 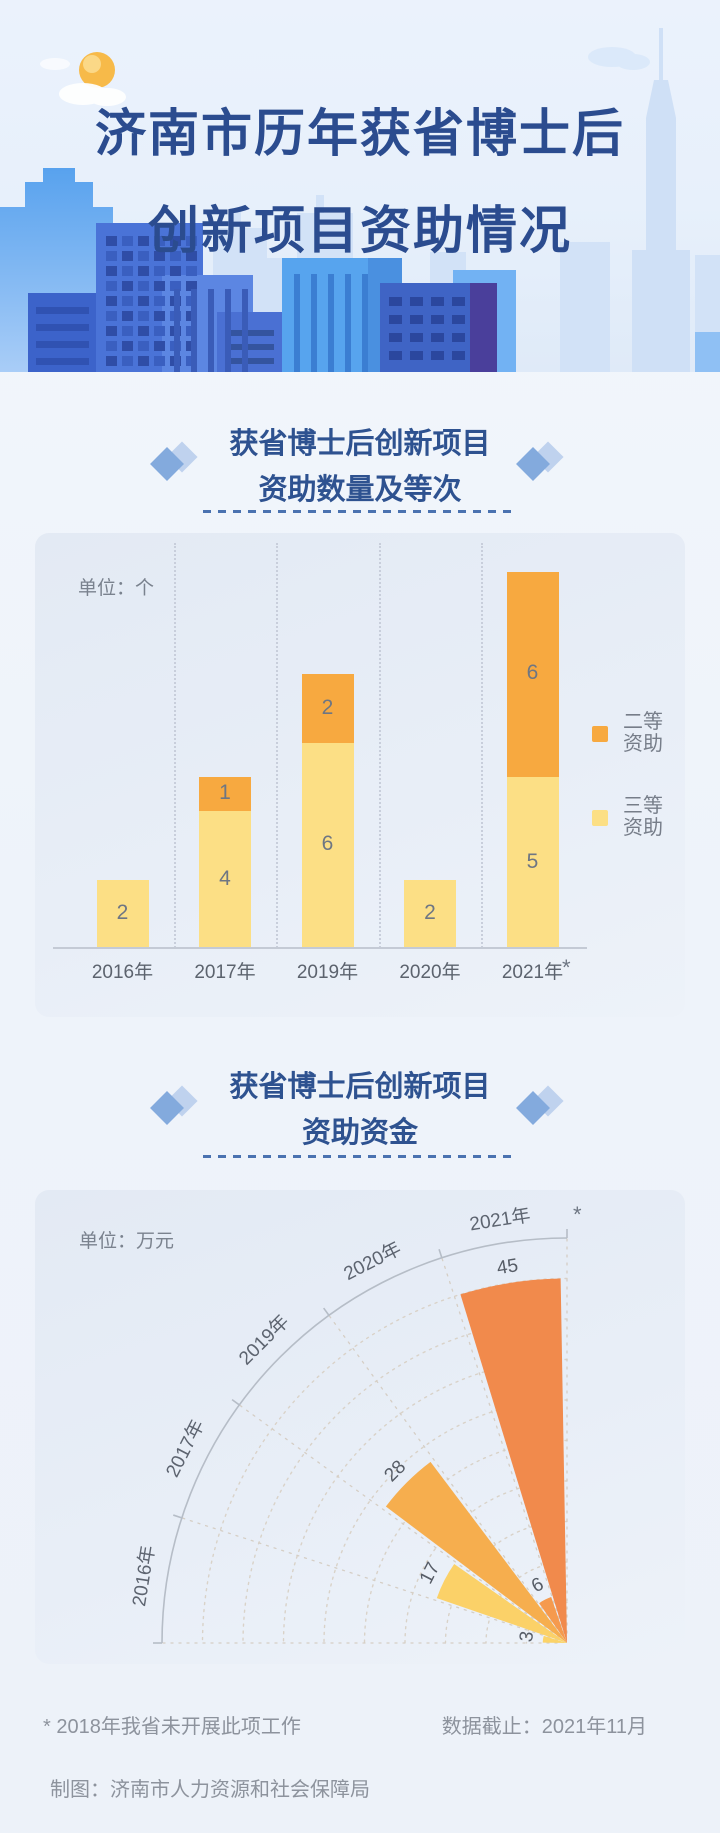 I want to click on polar-wedge-2016年, so click(x=554, y=1639).